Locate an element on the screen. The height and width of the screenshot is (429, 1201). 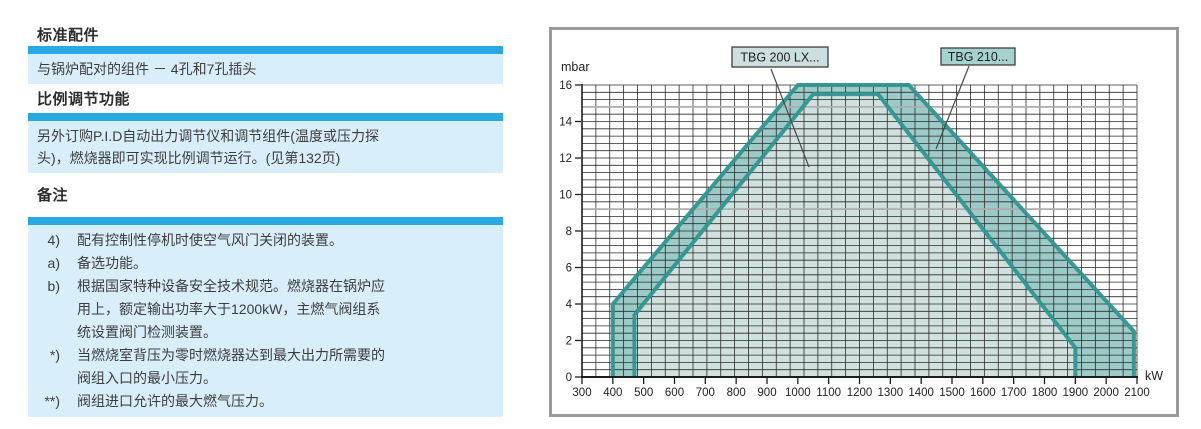
x-tick-label-1700: 1700 is located at coordinates (1014, 393).